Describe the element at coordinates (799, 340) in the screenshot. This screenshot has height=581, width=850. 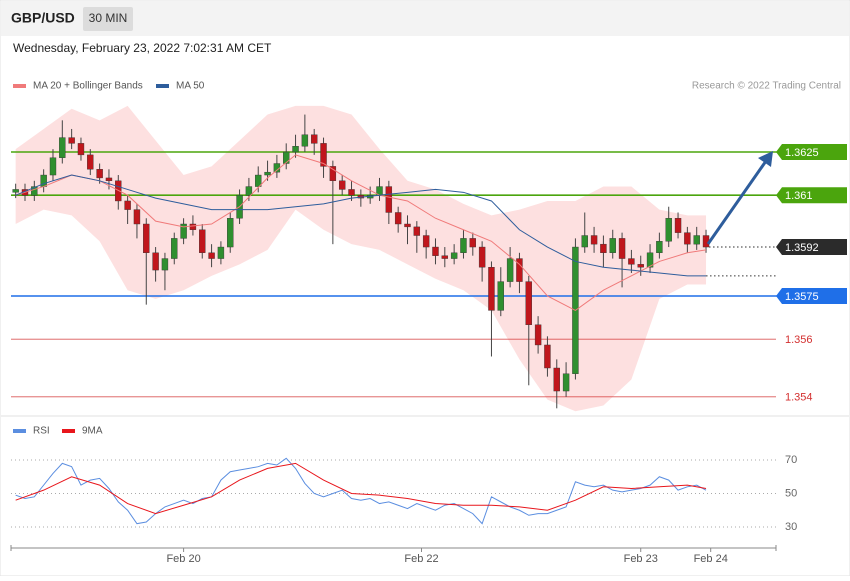
I see `level-label: 1.356` at that location.